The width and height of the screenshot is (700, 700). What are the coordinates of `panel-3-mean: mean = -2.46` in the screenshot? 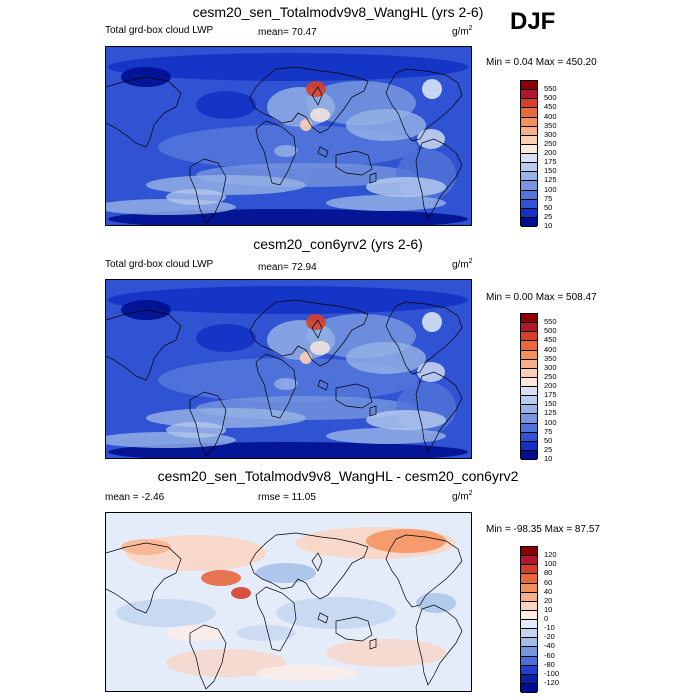 It's located at (135, 497).